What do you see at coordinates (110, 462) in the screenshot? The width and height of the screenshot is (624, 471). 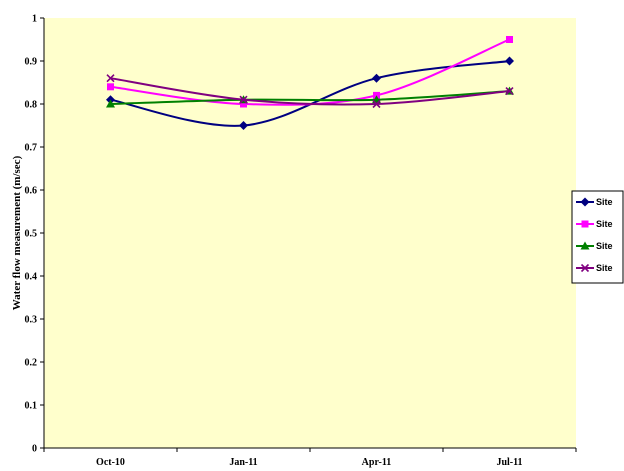 I see `x-tick-label: Oct-10` at bounding box center [110, 462].